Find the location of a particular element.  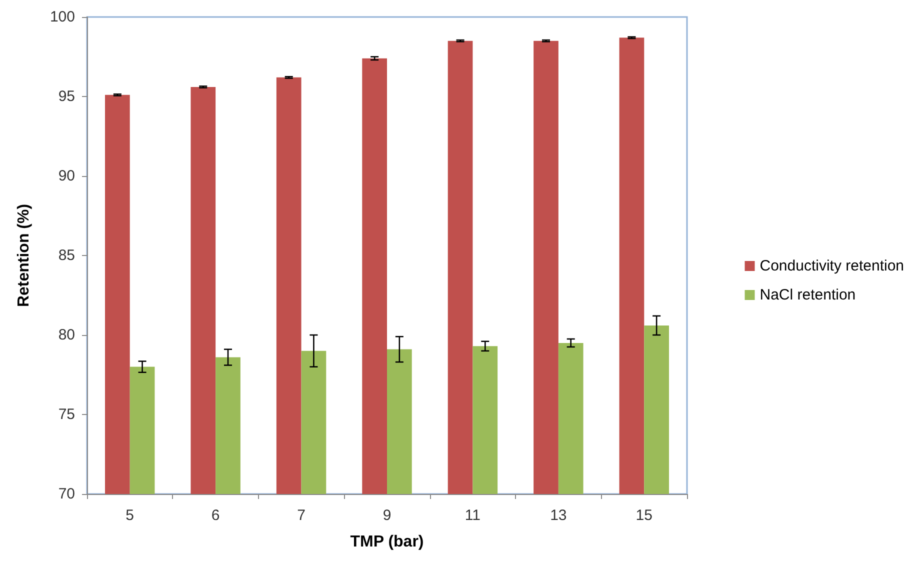

x-axis-title: TMP (bar) is located at coordinates (387, 542).